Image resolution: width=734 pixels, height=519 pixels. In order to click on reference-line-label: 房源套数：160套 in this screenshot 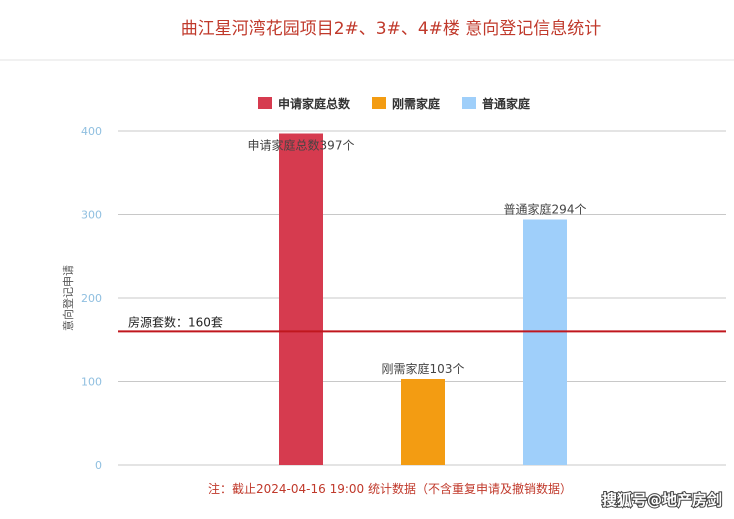, I will do `click(175, 321)`.